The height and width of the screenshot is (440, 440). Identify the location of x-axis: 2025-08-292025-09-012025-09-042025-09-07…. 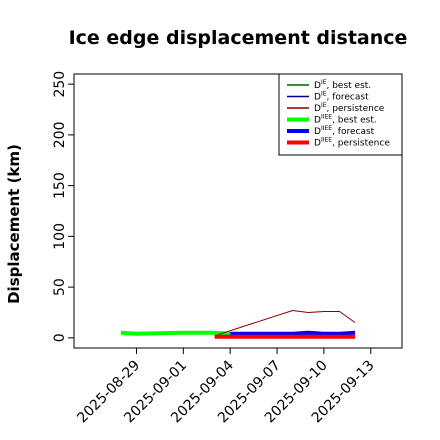
(226, 387).